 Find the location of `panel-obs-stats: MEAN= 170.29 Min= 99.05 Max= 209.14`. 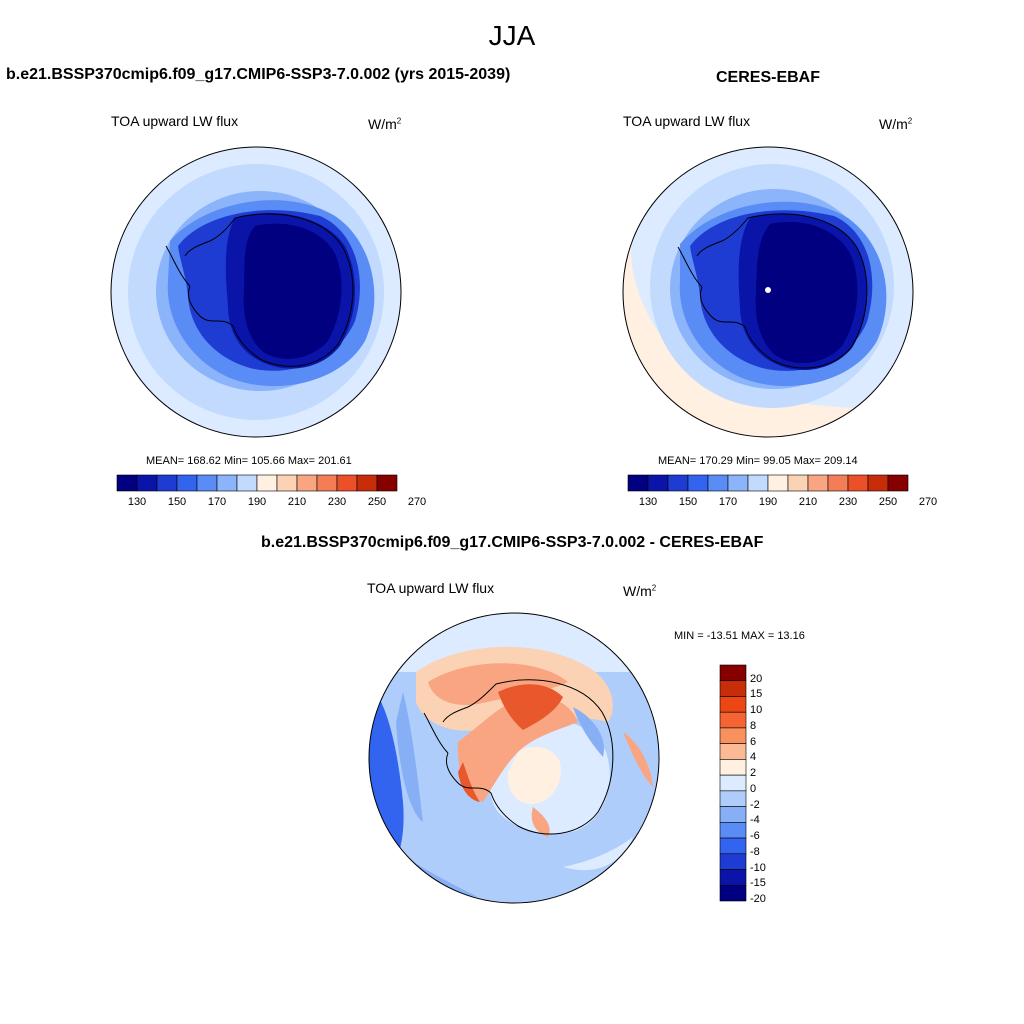

panel-obs-stats: MEAN= 170.29 Min= 99.05 Max= 209.14 is located at coordinates (758, 461).